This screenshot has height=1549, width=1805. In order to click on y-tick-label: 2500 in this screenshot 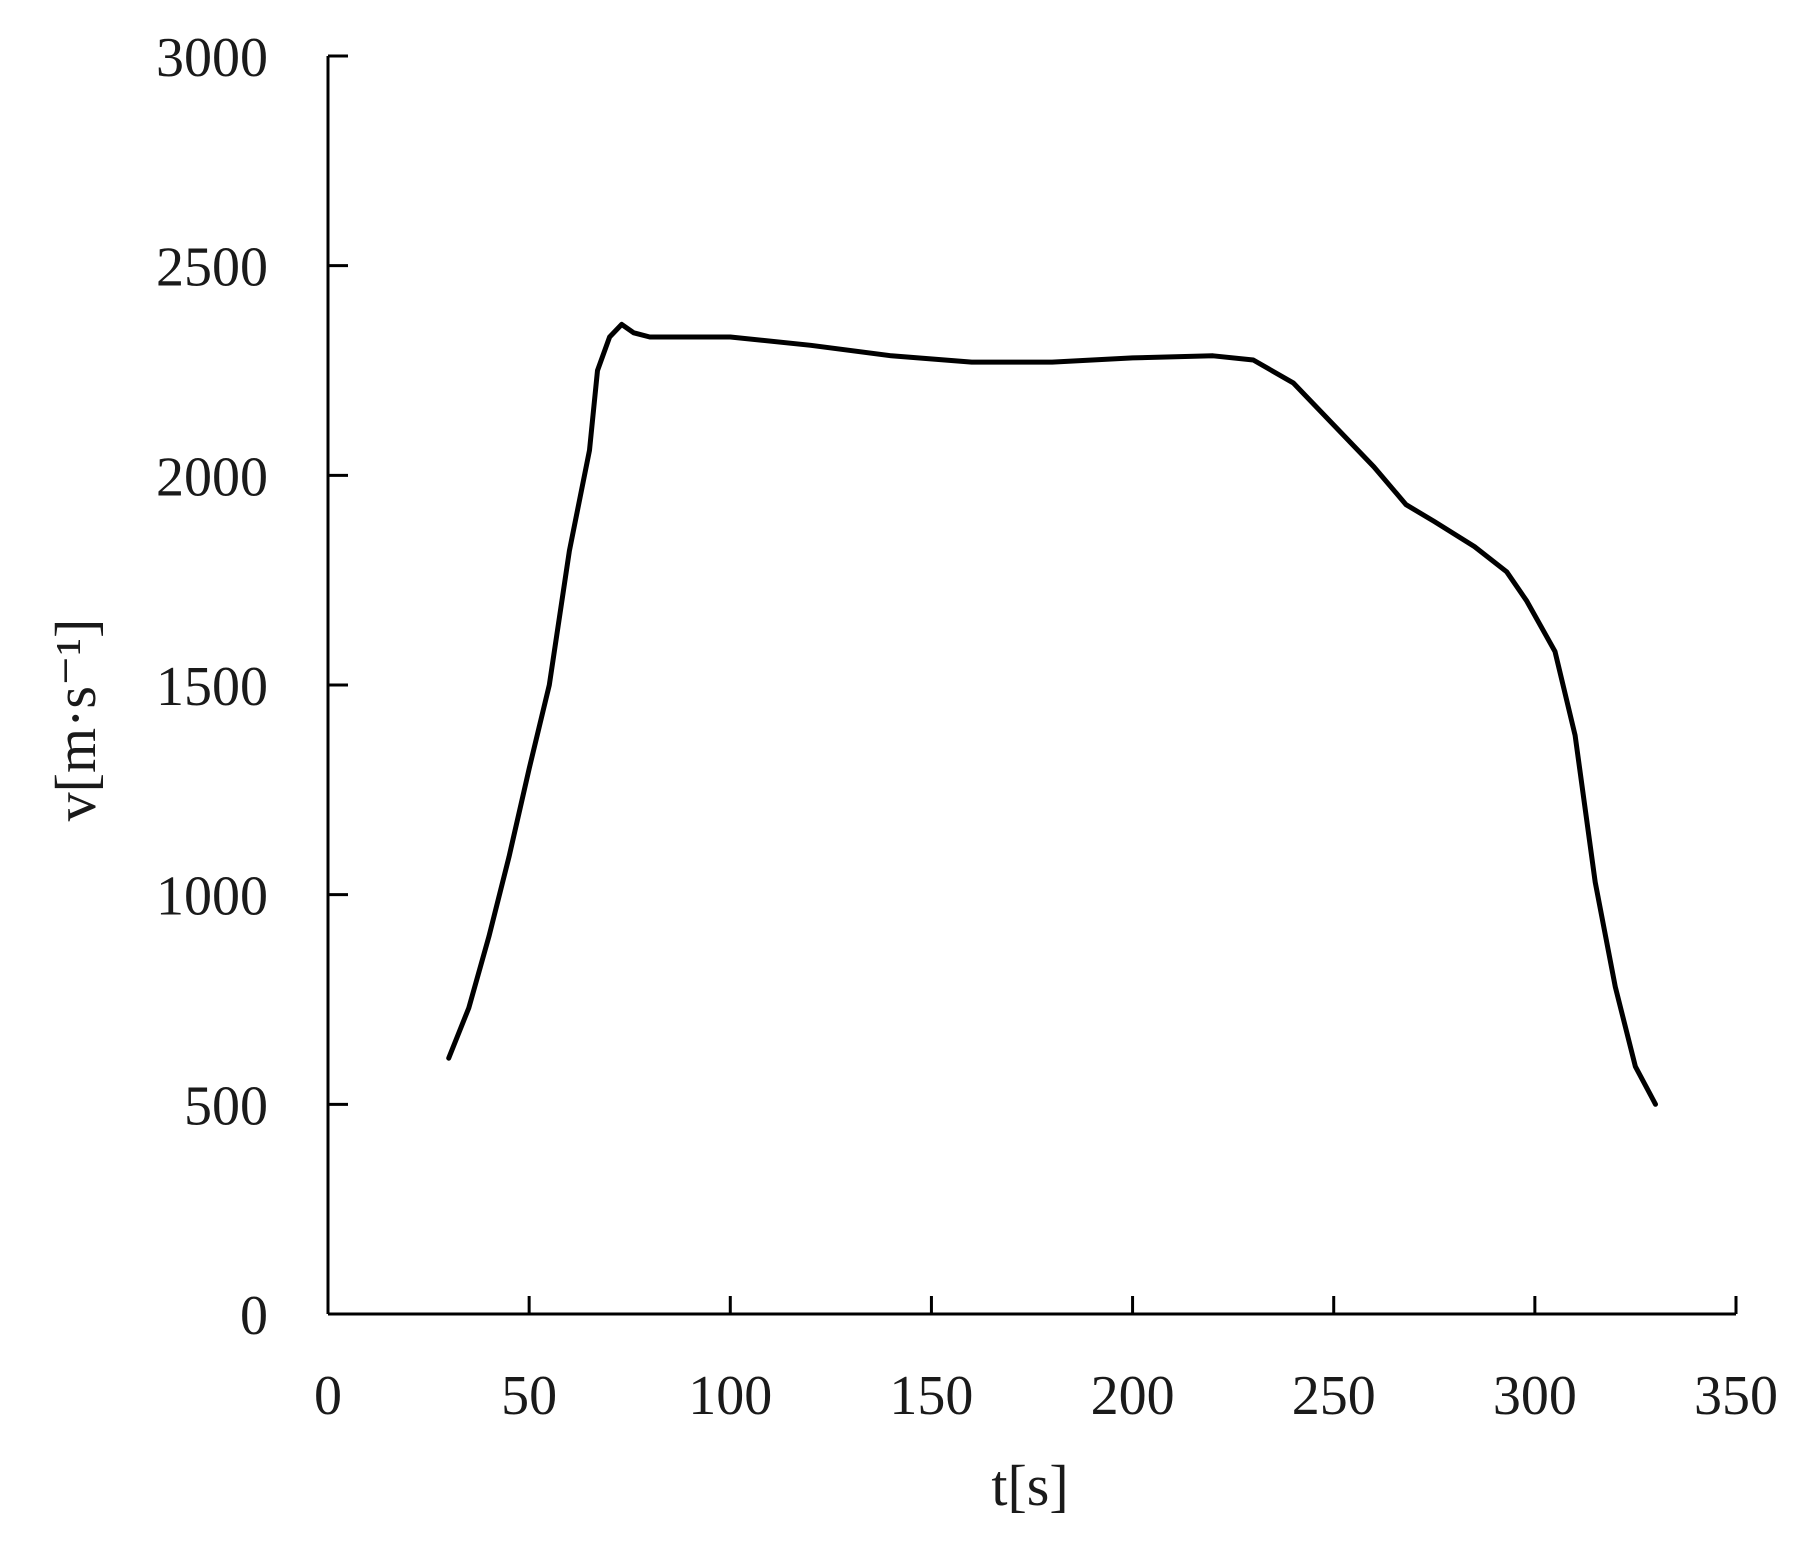, I will do `click(212, 268)`.